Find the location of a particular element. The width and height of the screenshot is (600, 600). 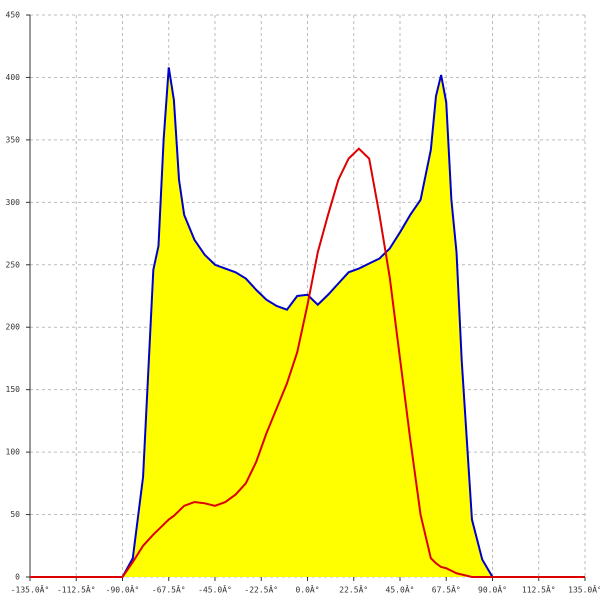

y-tick-label: 0 is located at coordinates (17, 577).